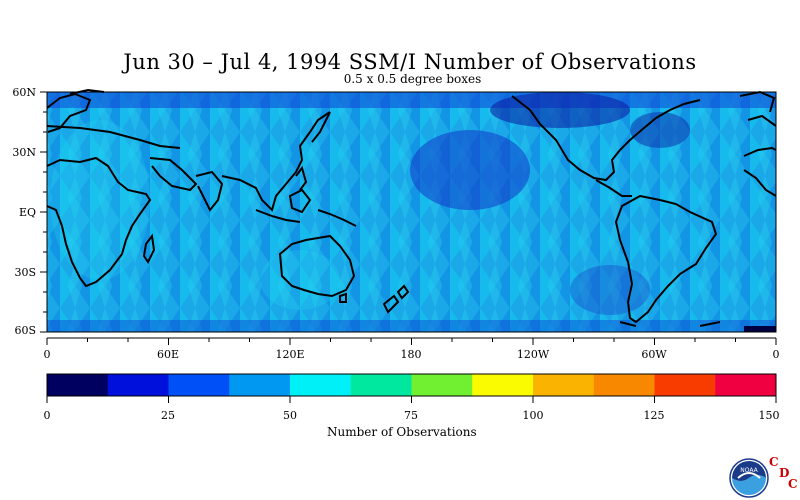  Describe the element at coordinates (24, 152) in the screenshot. I see `lat-label-30n: 30N` at that location.